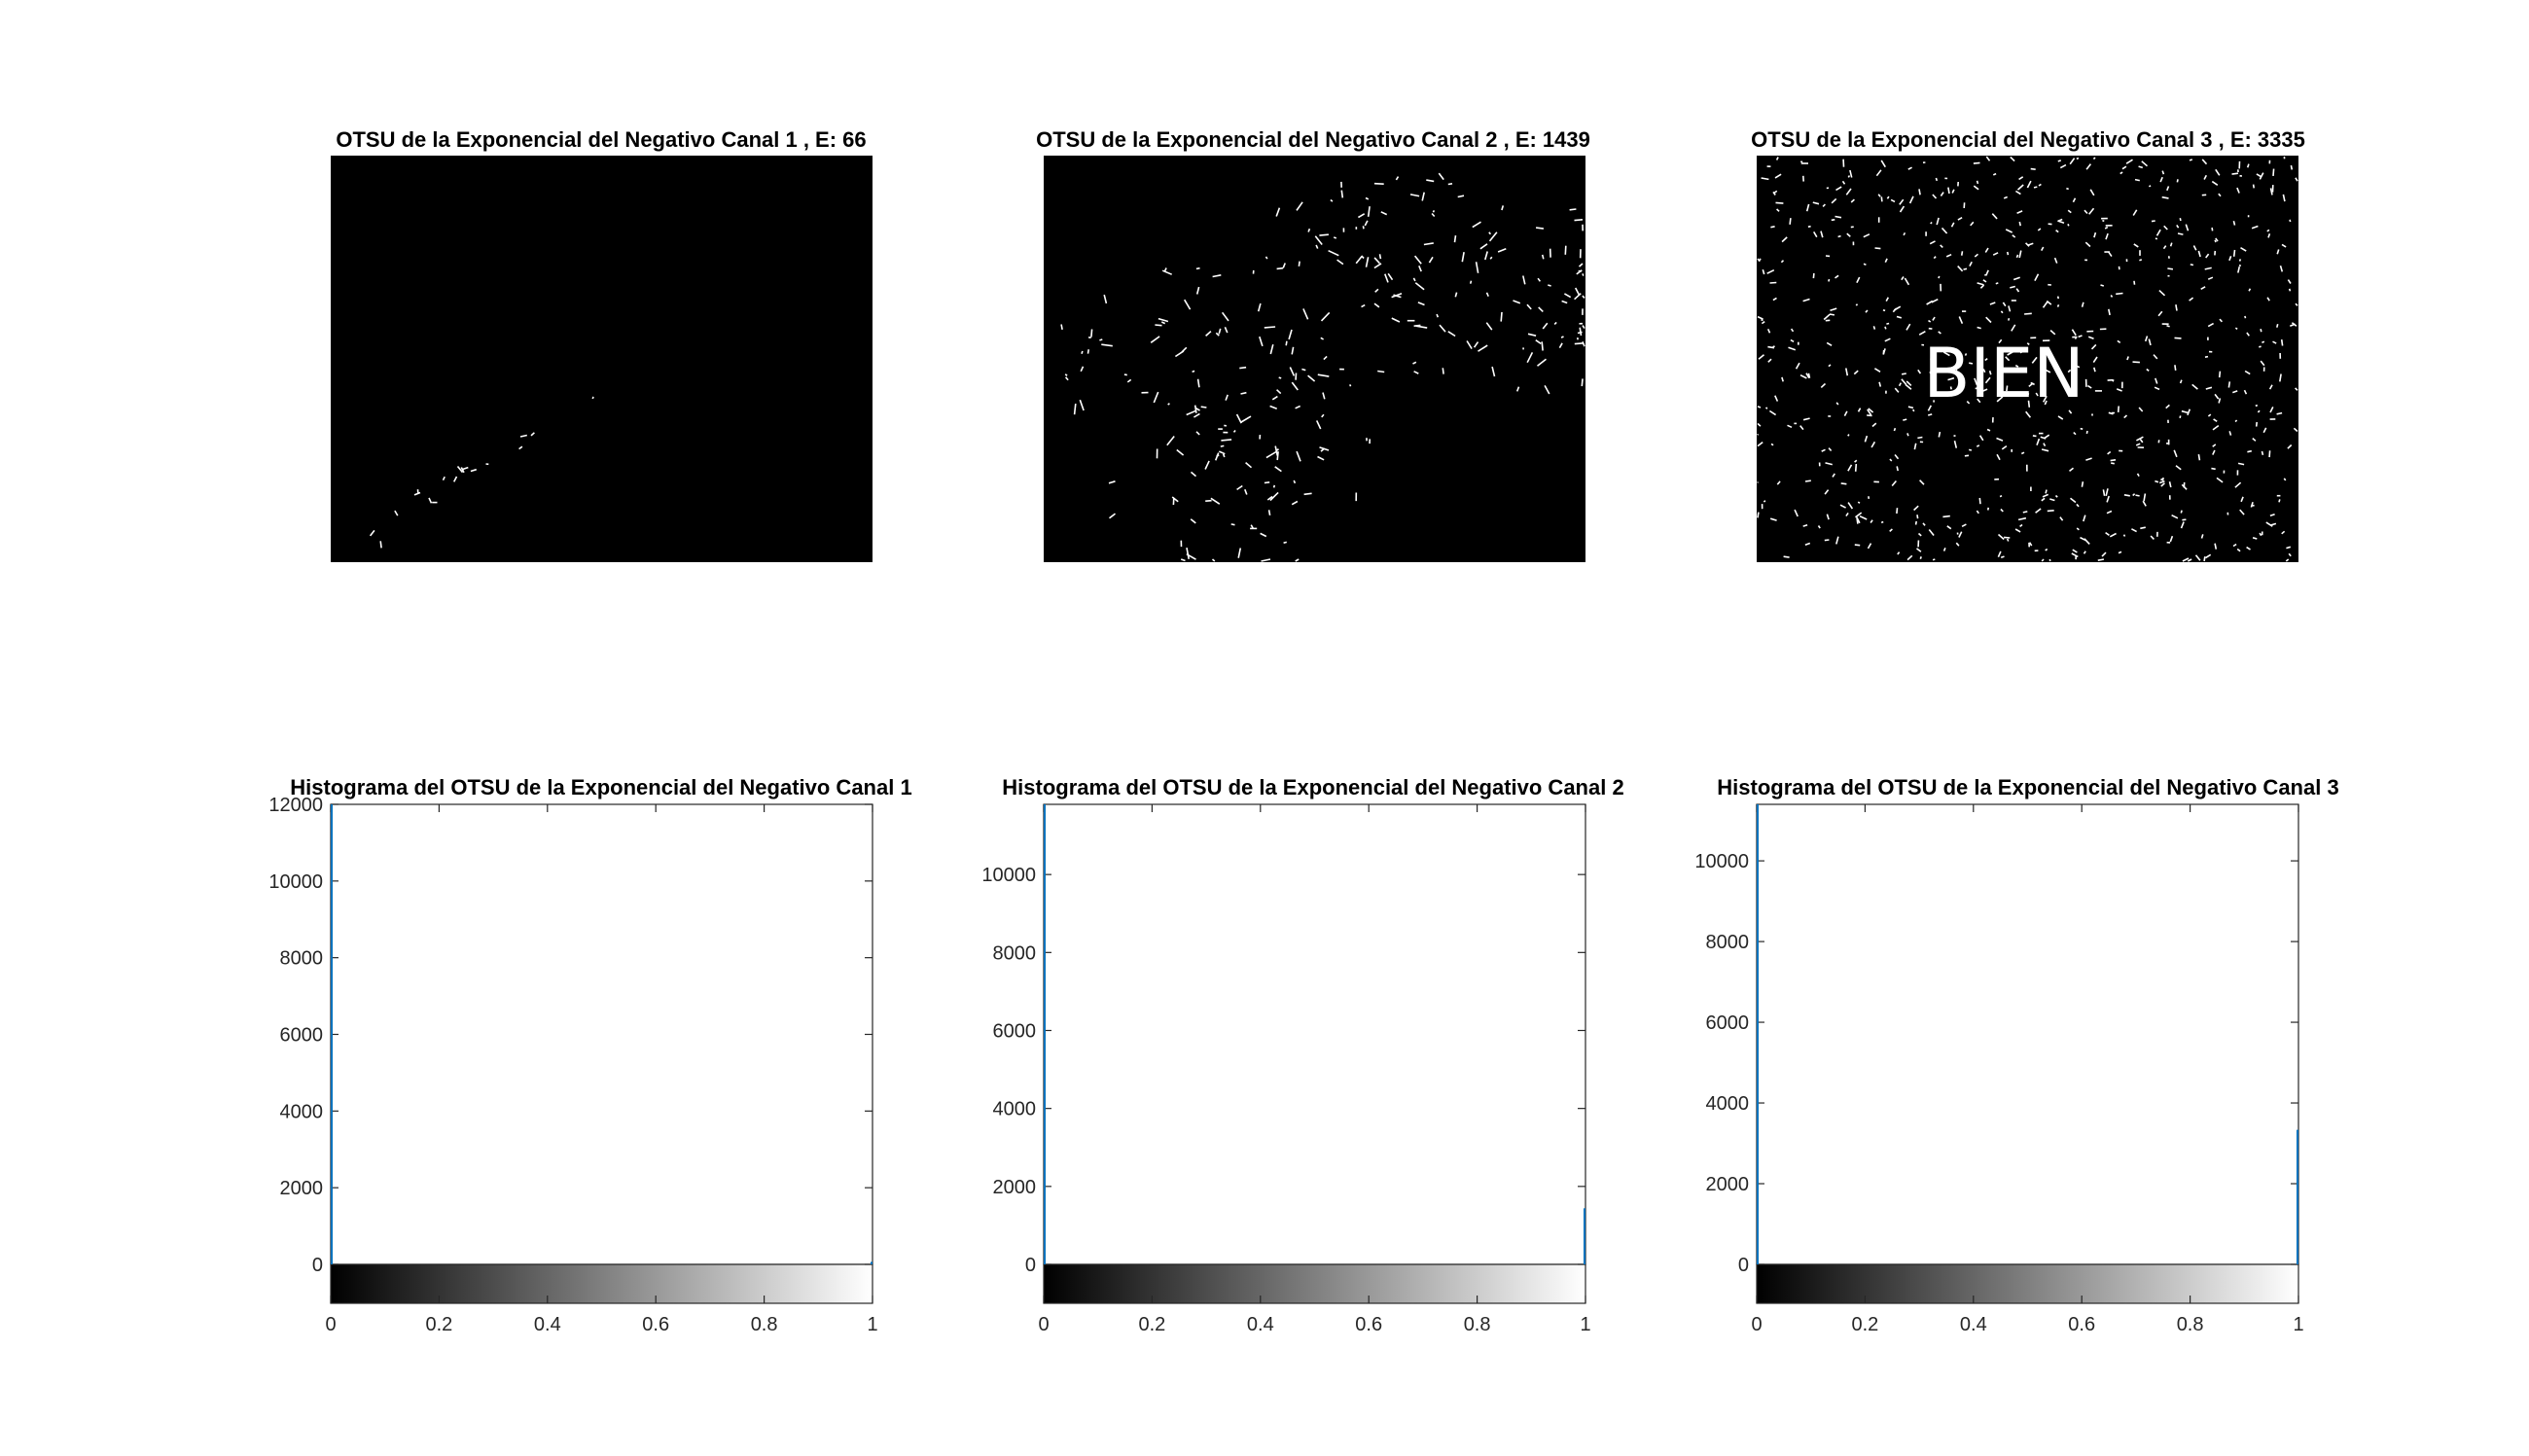  What do you see at coordinates (1744, 1265) in the screenshot?
I see `y-tick-label: 0` at bounding box center [1744, 1265].